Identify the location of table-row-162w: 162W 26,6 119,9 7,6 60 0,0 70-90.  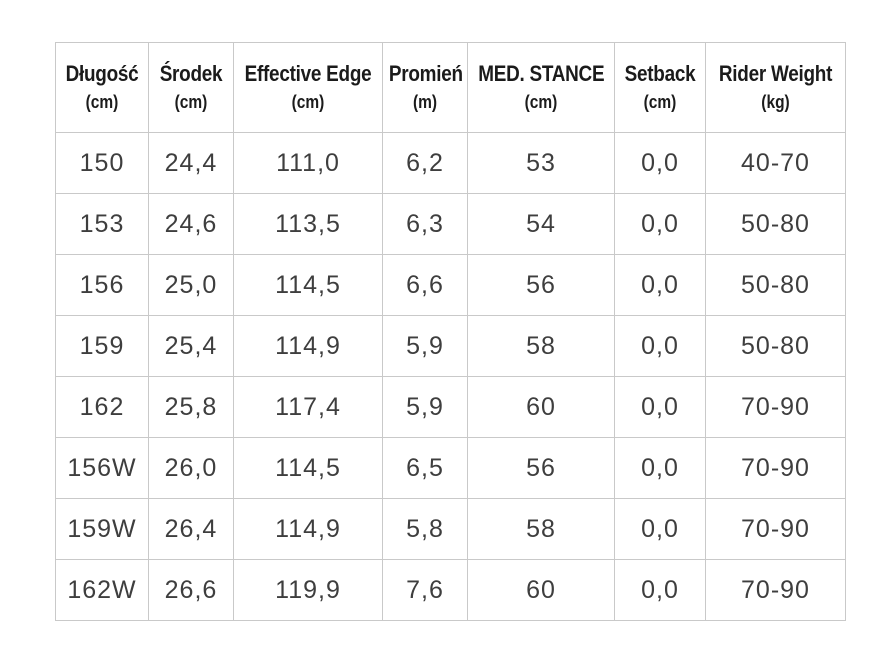
(450, 590).